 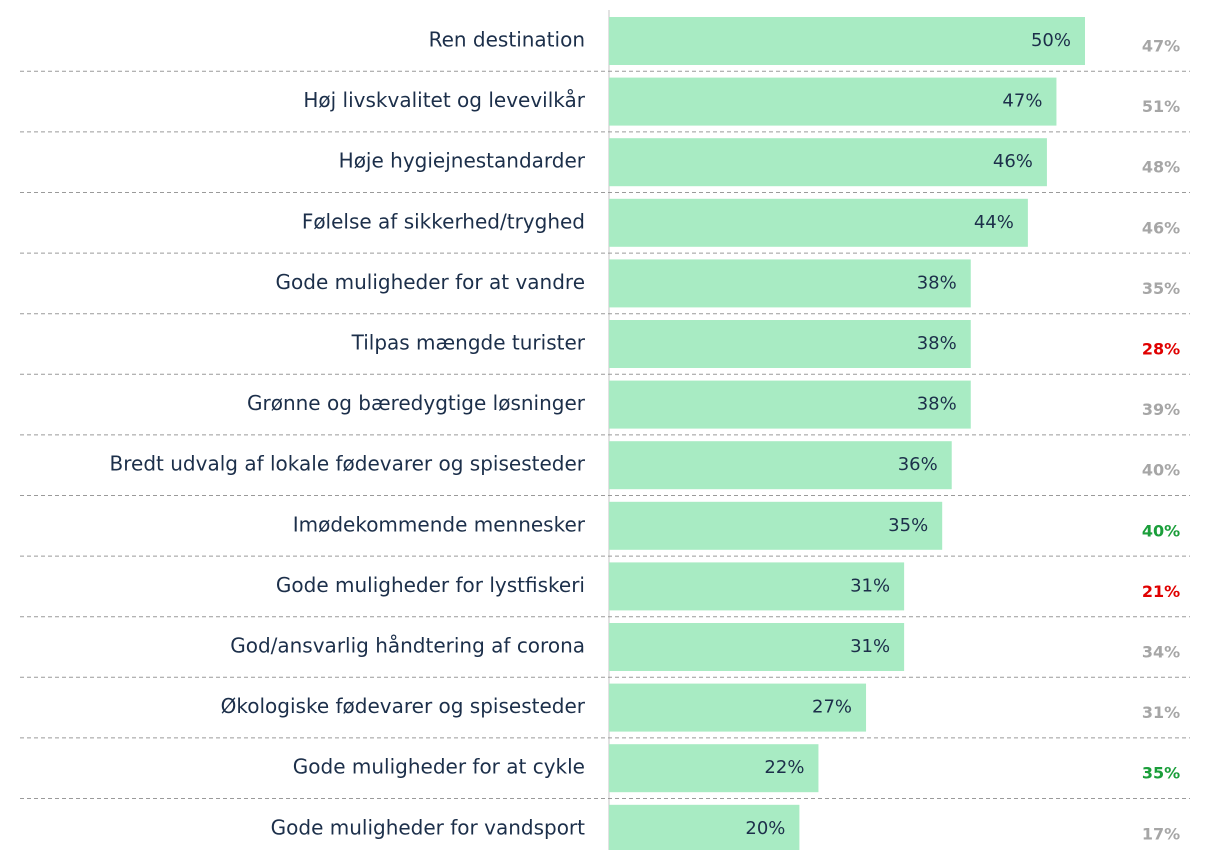 What do you see at coordinates (1013, 161) in the screenshot?
I see `value-label: 46%` at bounding box center [1013, 161].